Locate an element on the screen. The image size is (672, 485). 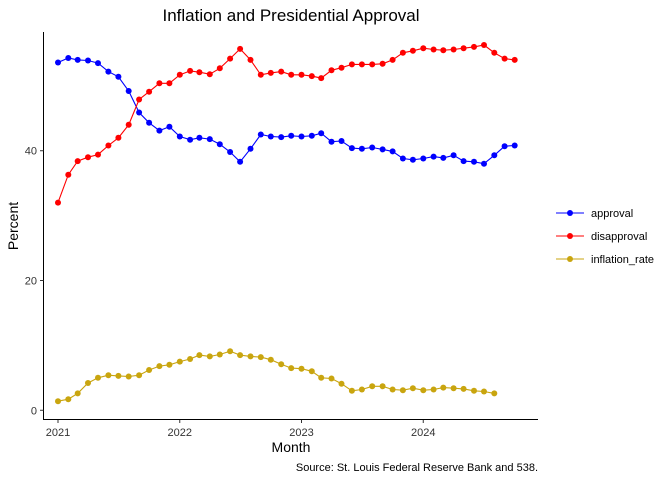
y-axis-ticks: 0 20 40 is located at coordinates (34, 281).